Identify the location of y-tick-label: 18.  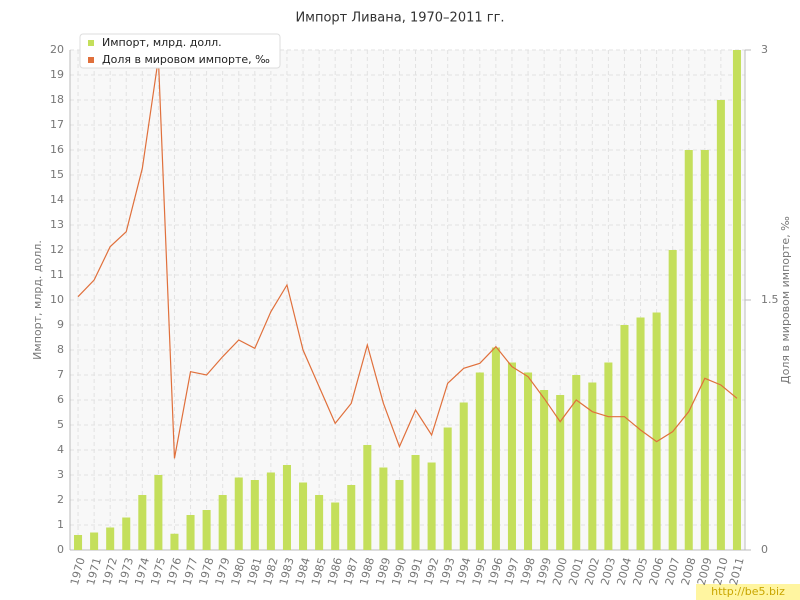
(57, 99).